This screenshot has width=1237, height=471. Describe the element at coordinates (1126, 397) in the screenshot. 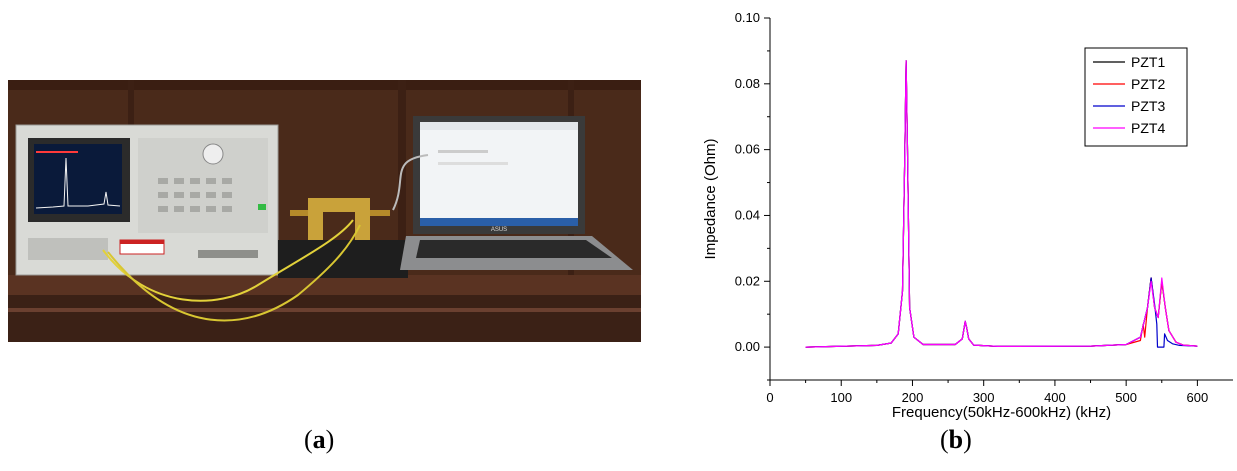

I see `x-tick-label: 500` at that location.